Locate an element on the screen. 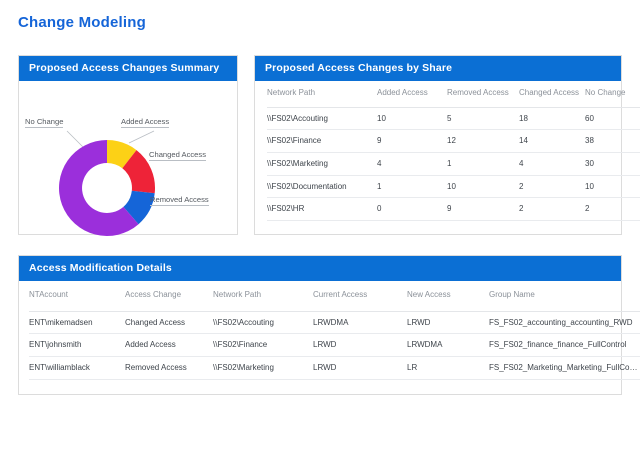 The image size is (640, 450). details-col-2: Network Path is located at coordinates (263, 296).